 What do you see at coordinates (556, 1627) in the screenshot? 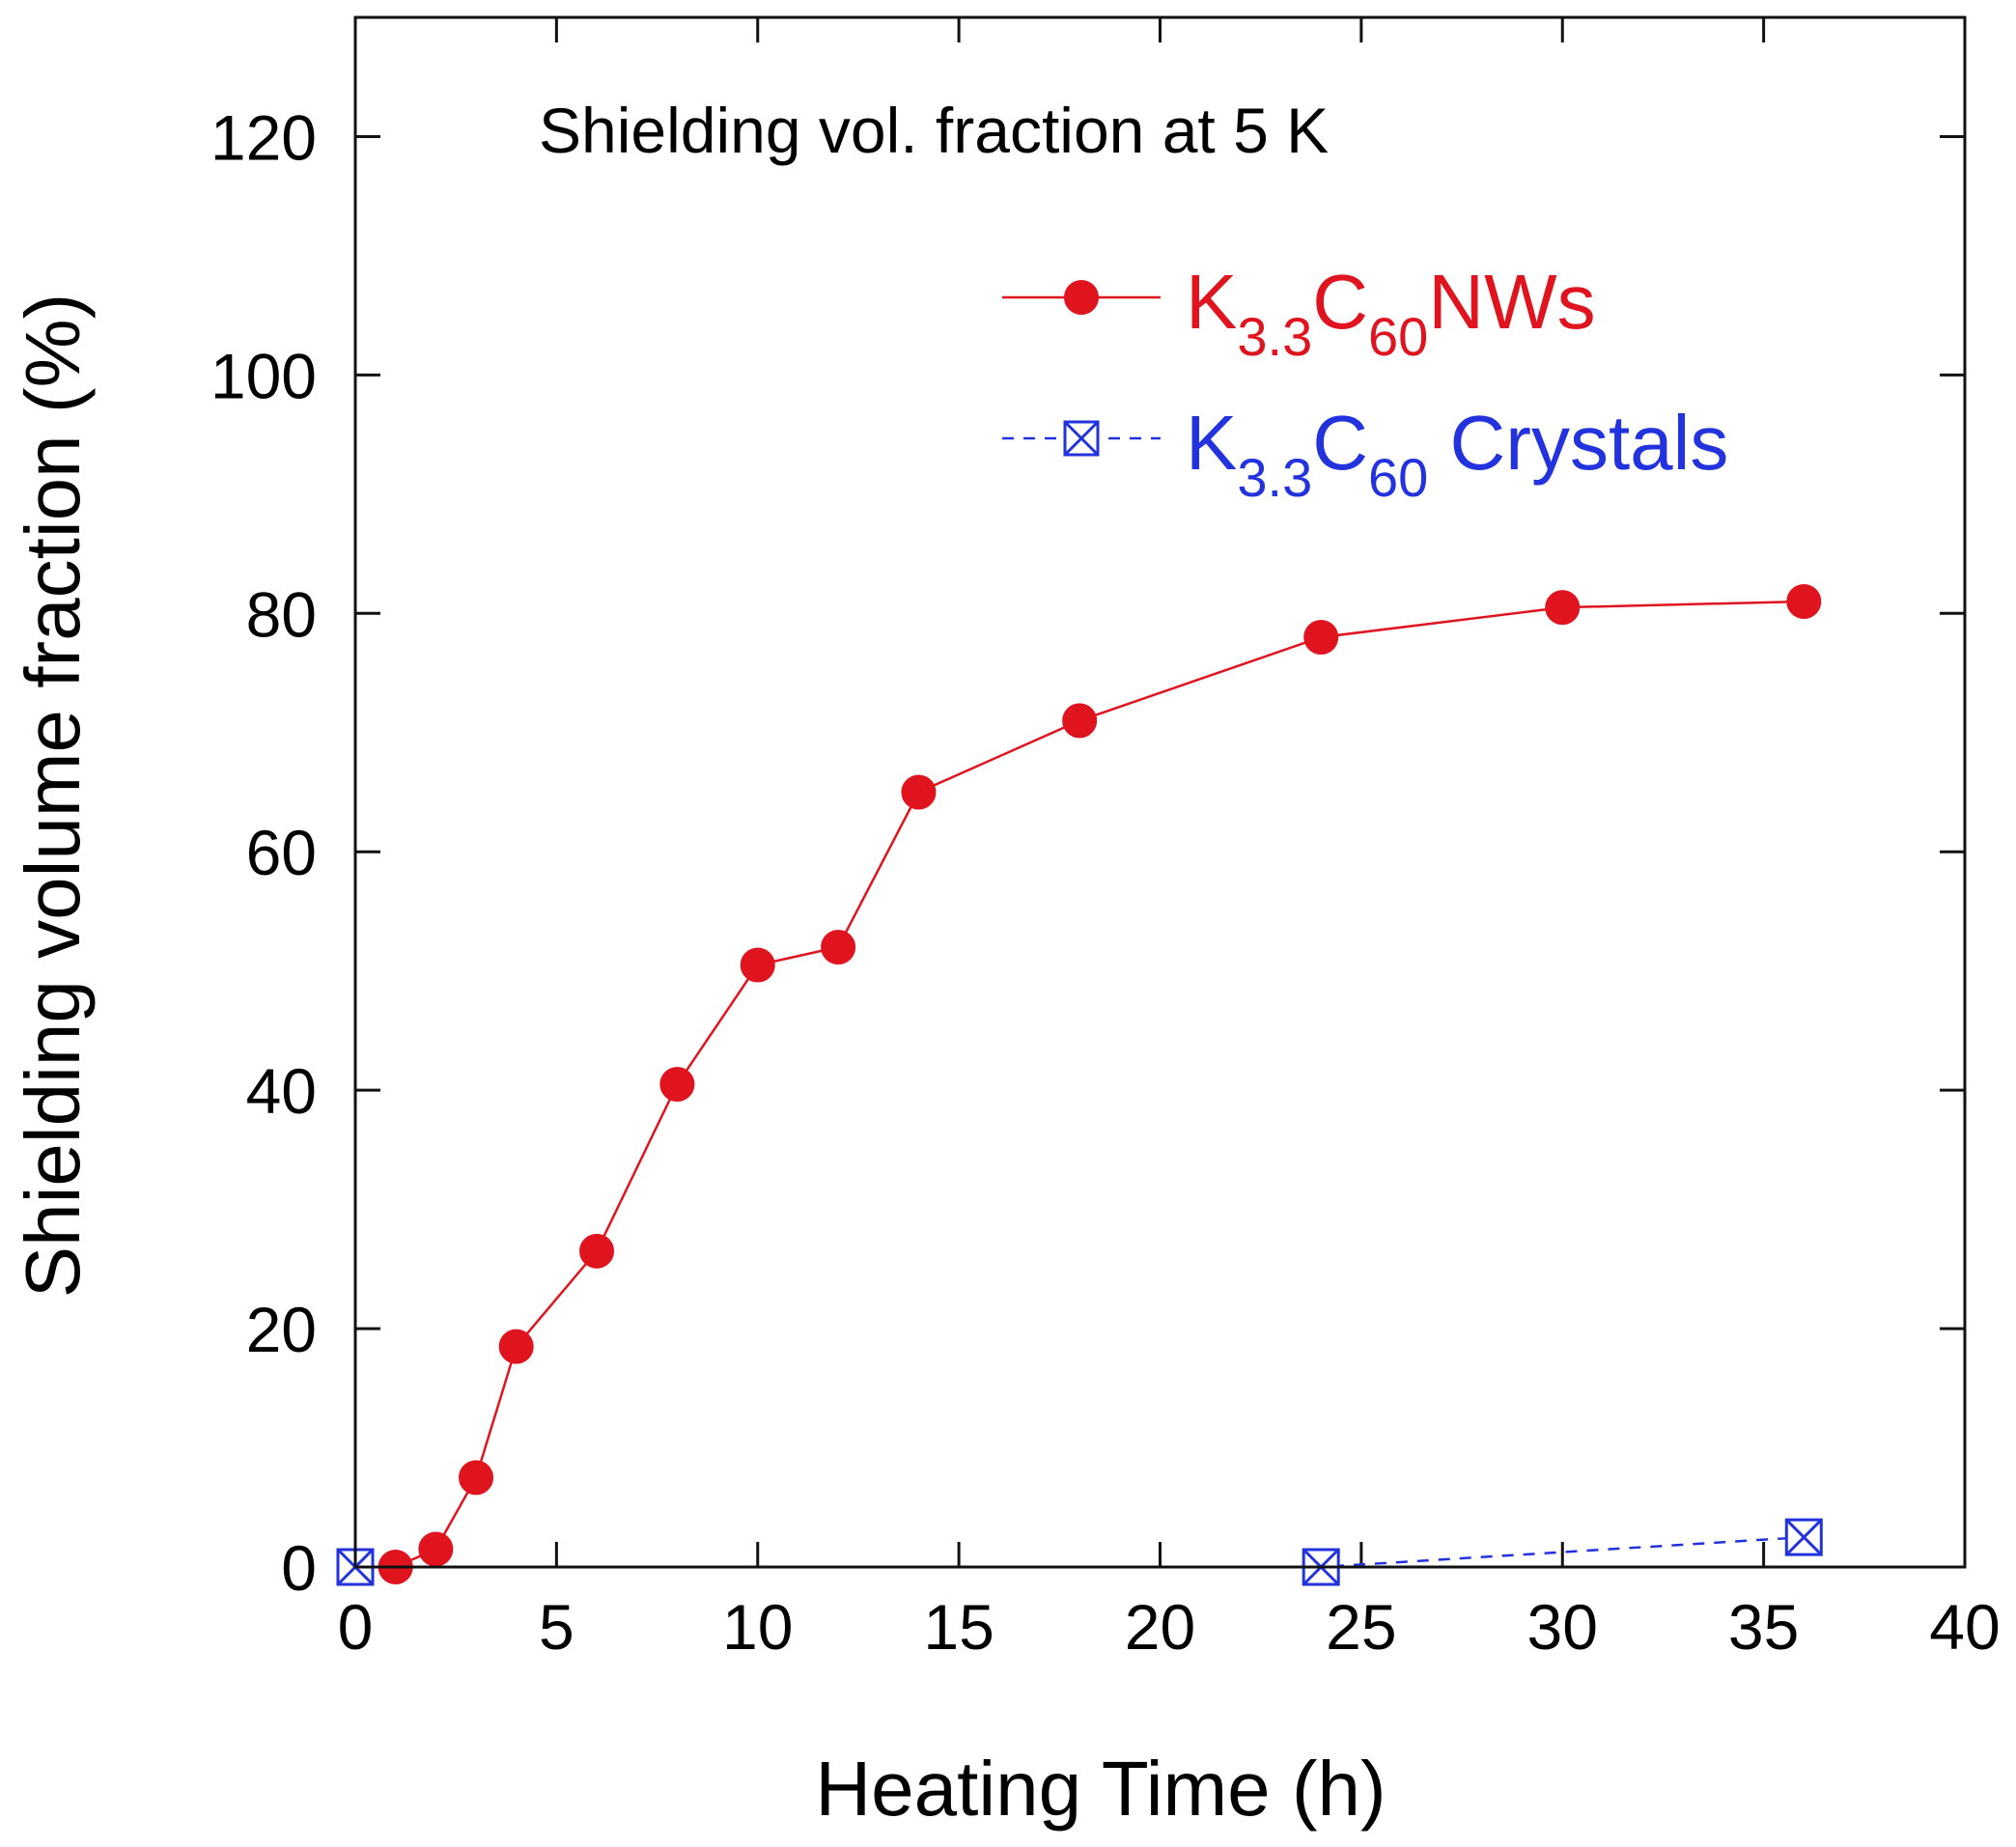
I see `x-tick-label: 5` at bounding box center [556, 1627].